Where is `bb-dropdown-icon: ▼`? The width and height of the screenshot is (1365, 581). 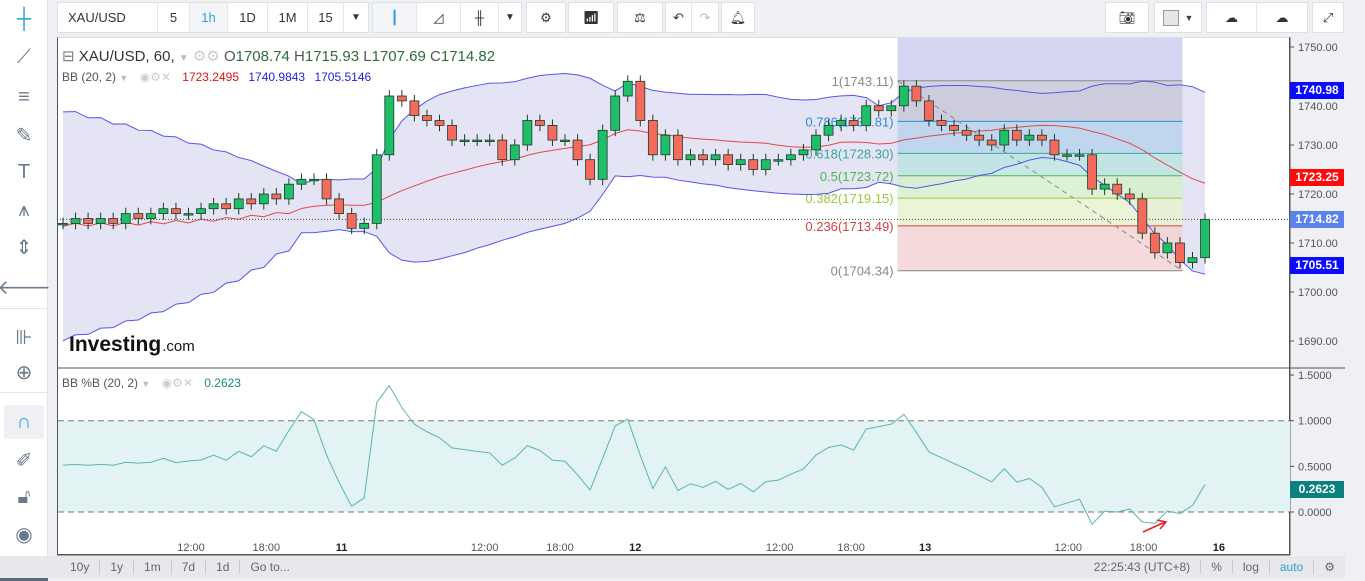 bb-dropdown-icon: ▼ is located at coordinates (124, 78).